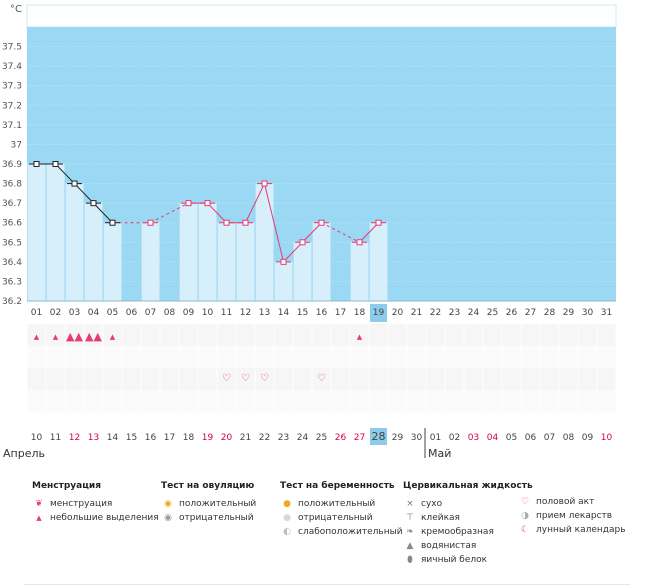  What do you see at coordinates (410, 560) in the screenshot?
I see `egg-icon: ⬮` at bounding box center [410, 560].